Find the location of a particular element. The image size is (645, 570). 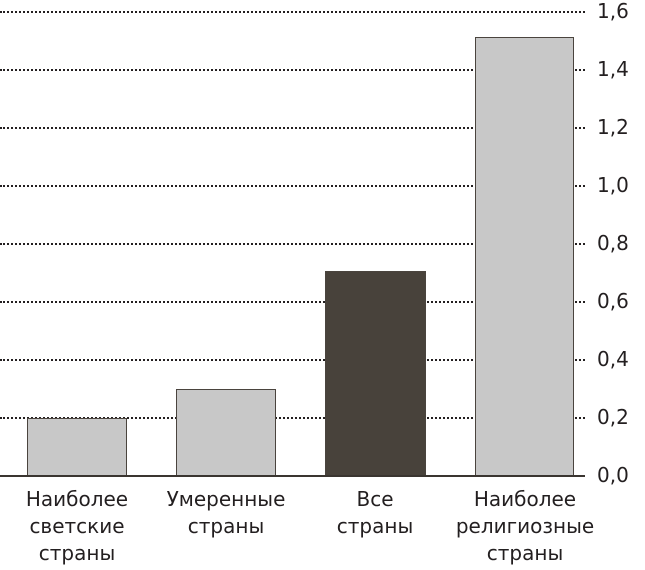

x-category-label-secular: Наиболее светские страны is located at coordinates (77, 526).